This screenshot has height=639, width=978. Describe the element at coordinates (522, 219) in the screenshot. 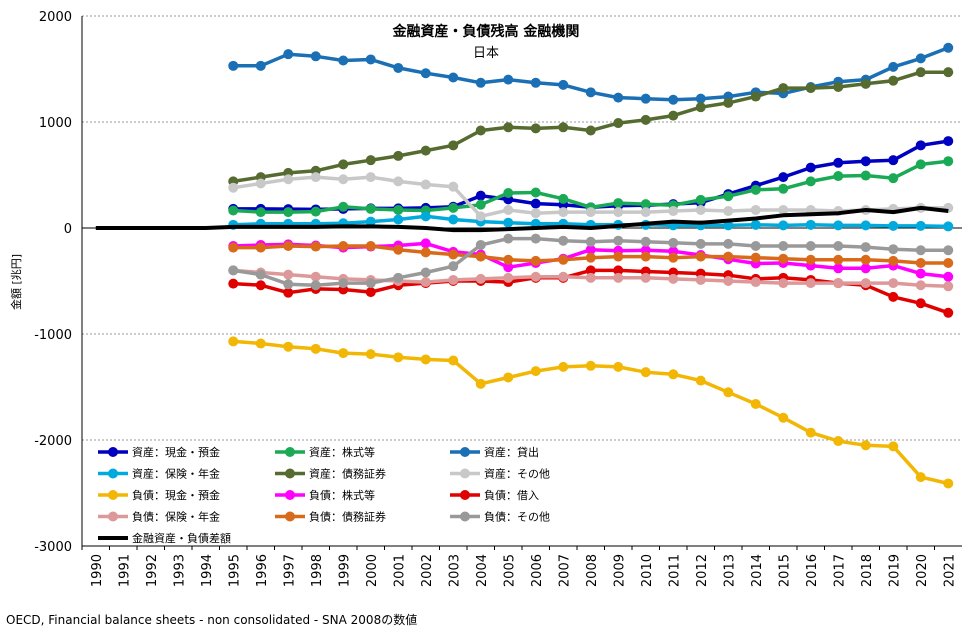

I see `series-line` at that location.